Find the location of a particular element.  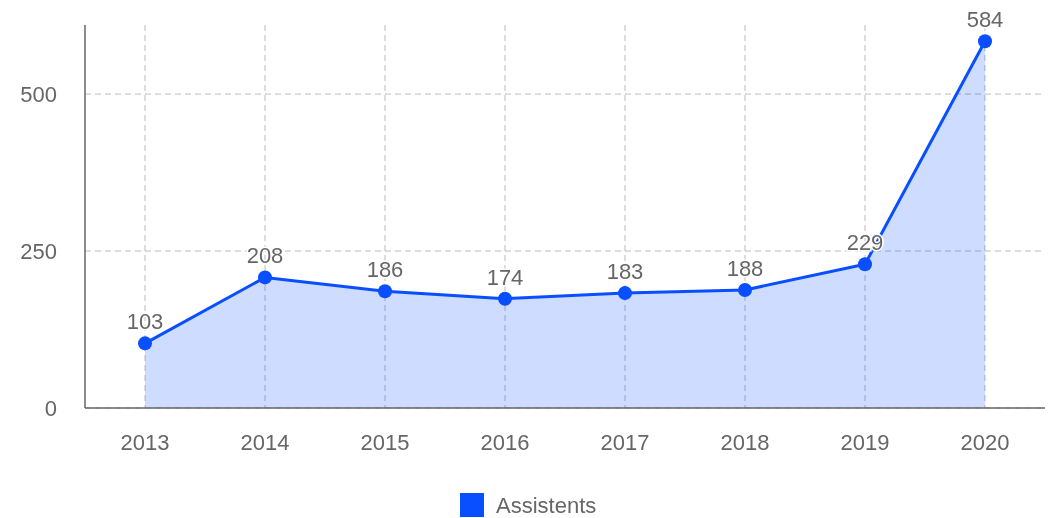

x-tick-label: 2014 is located at coordinates (265, 442).